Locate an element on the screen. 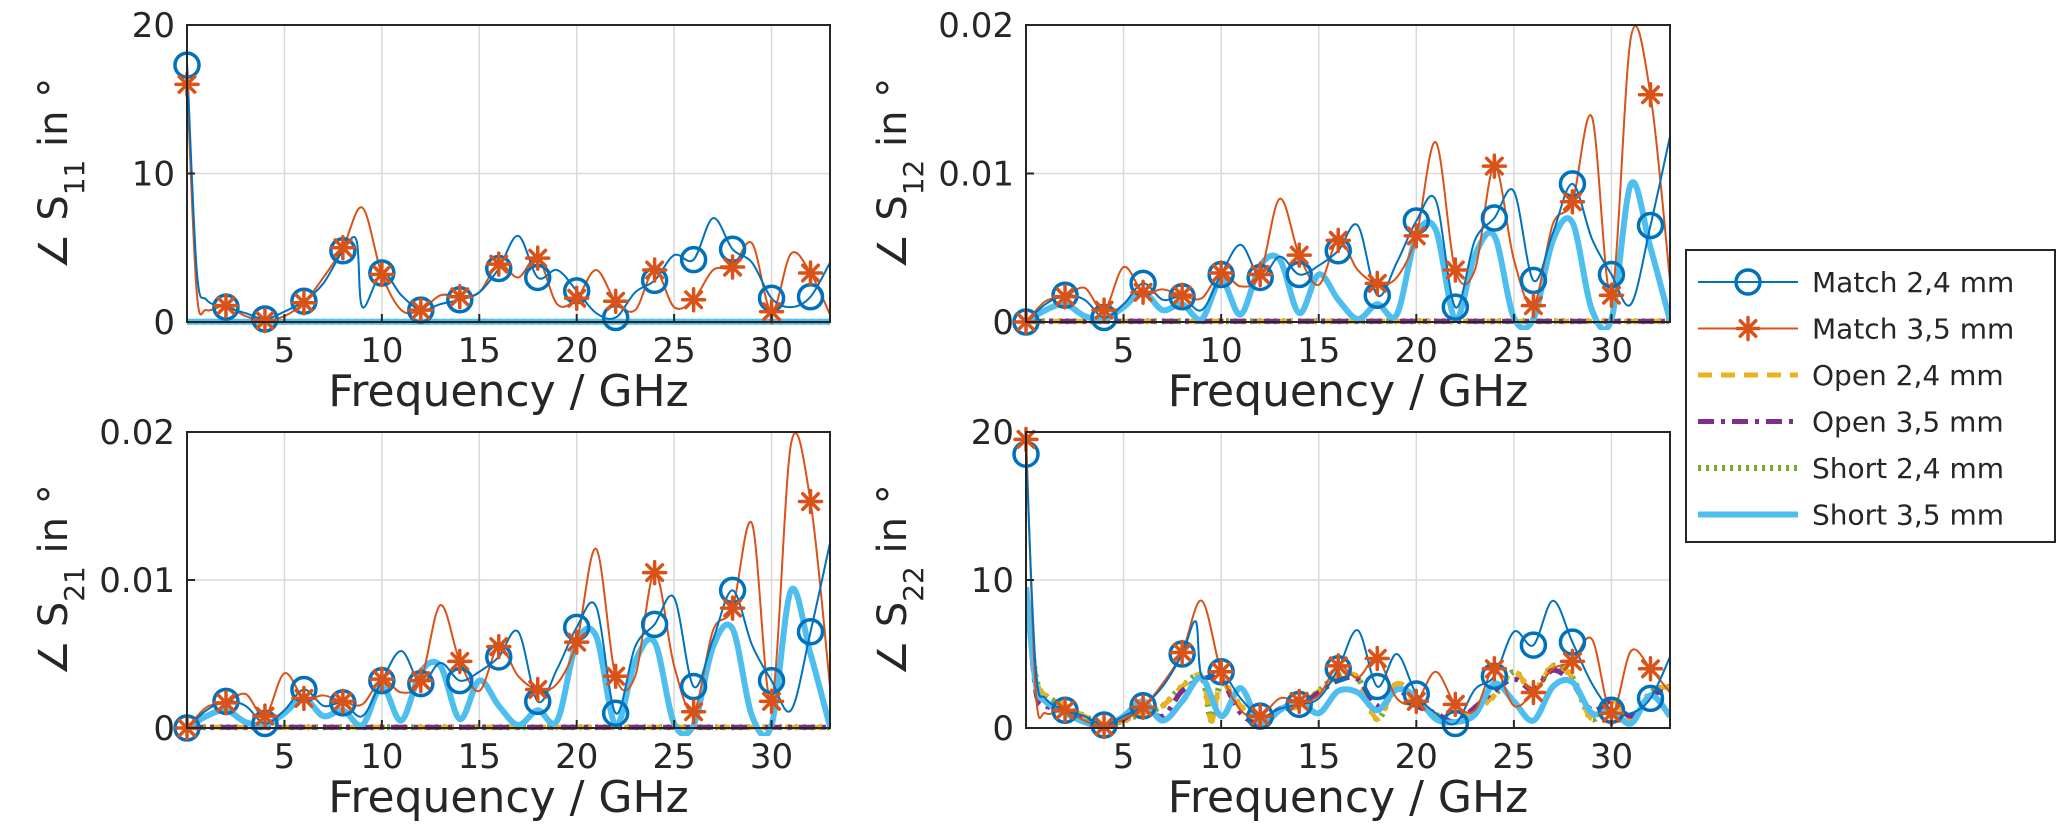 The width and height of the screenshot is (2067, 834). y-tick-label: 10 is located at coordinates (153, 175).